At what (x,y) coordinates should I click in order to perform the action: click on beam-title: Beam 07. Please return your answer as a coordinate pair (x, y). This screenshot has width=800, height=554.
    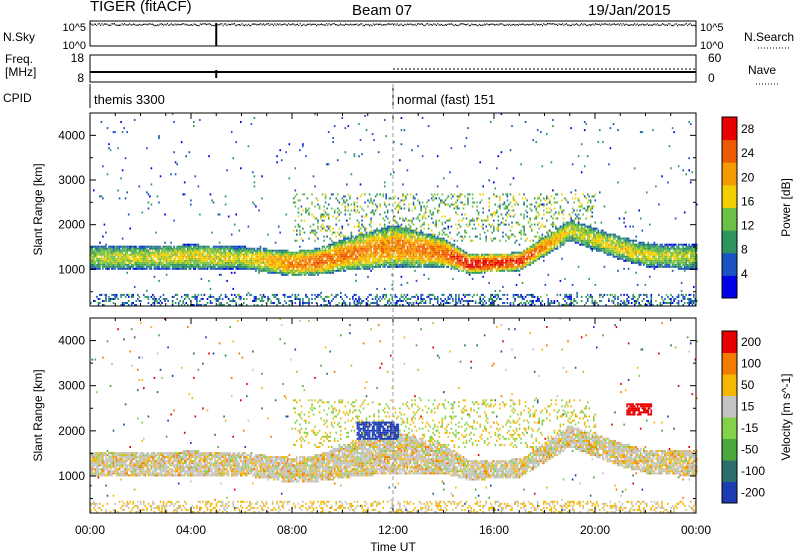
    Looking at the image, I should click on (382, 10).